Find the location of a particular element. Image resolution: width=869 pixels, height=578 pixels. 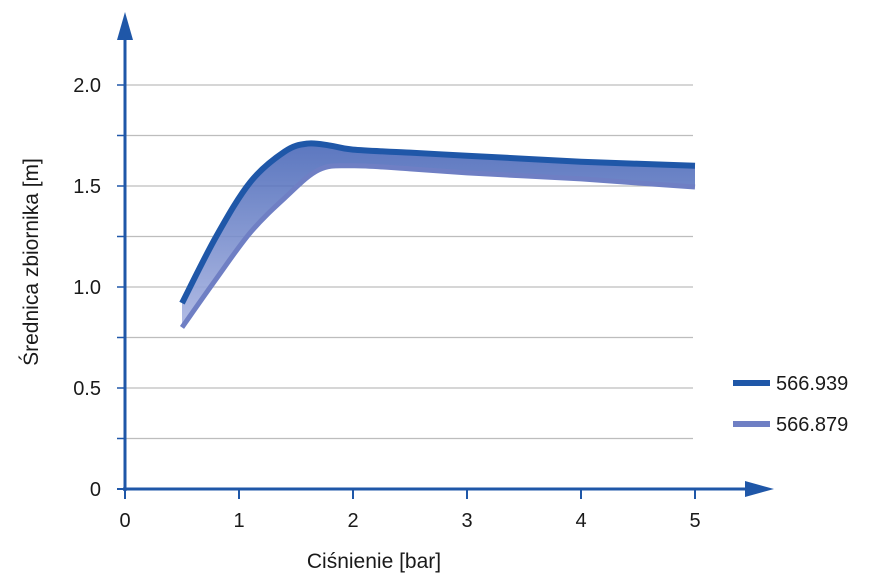

x-tick-label: 0 is located at coordinates (124, 521).